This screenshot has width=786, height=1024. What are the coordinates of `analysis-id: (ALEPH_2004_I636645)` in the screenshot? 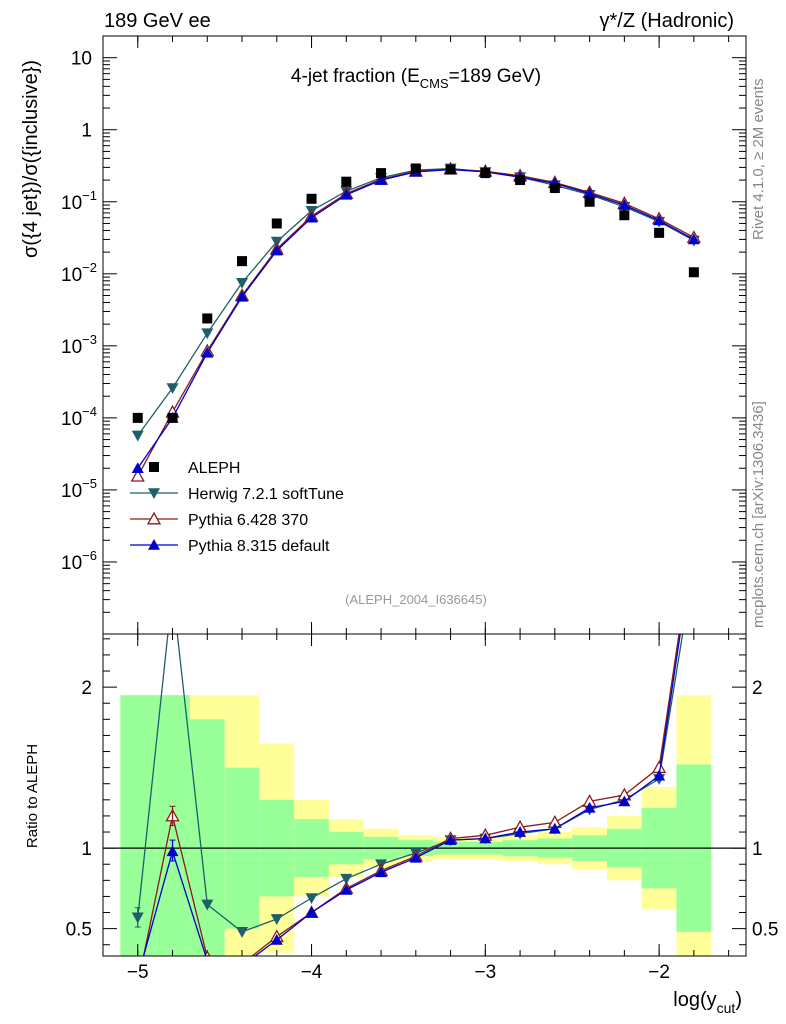 It's located at (416, 599).